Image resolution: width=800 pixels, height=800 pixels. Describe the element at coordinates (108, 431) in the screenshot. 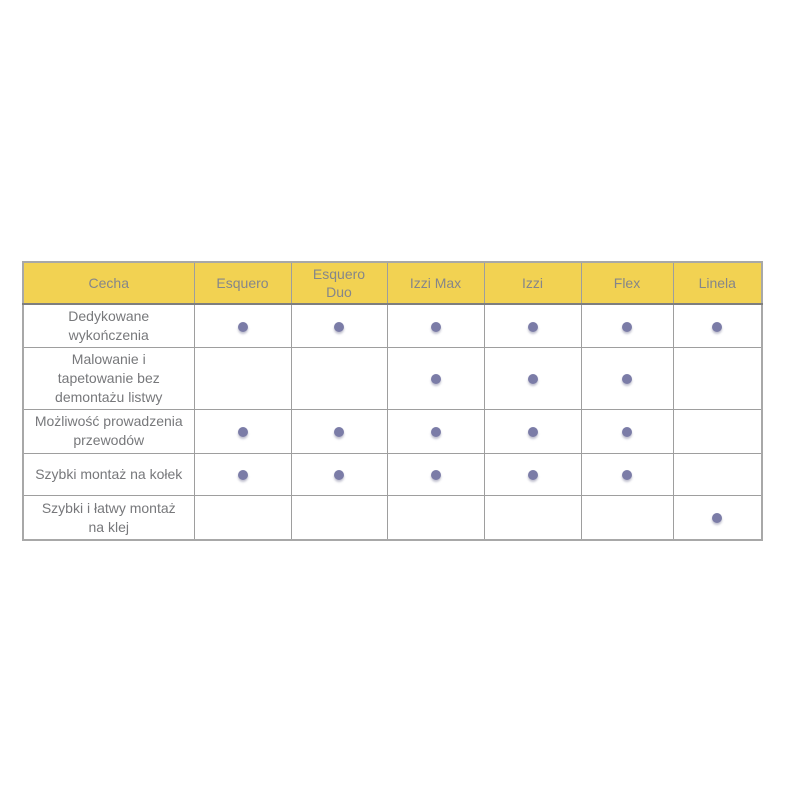

I see `feature-name-cell: Możliwość prowadzenia przewodów` at that location.